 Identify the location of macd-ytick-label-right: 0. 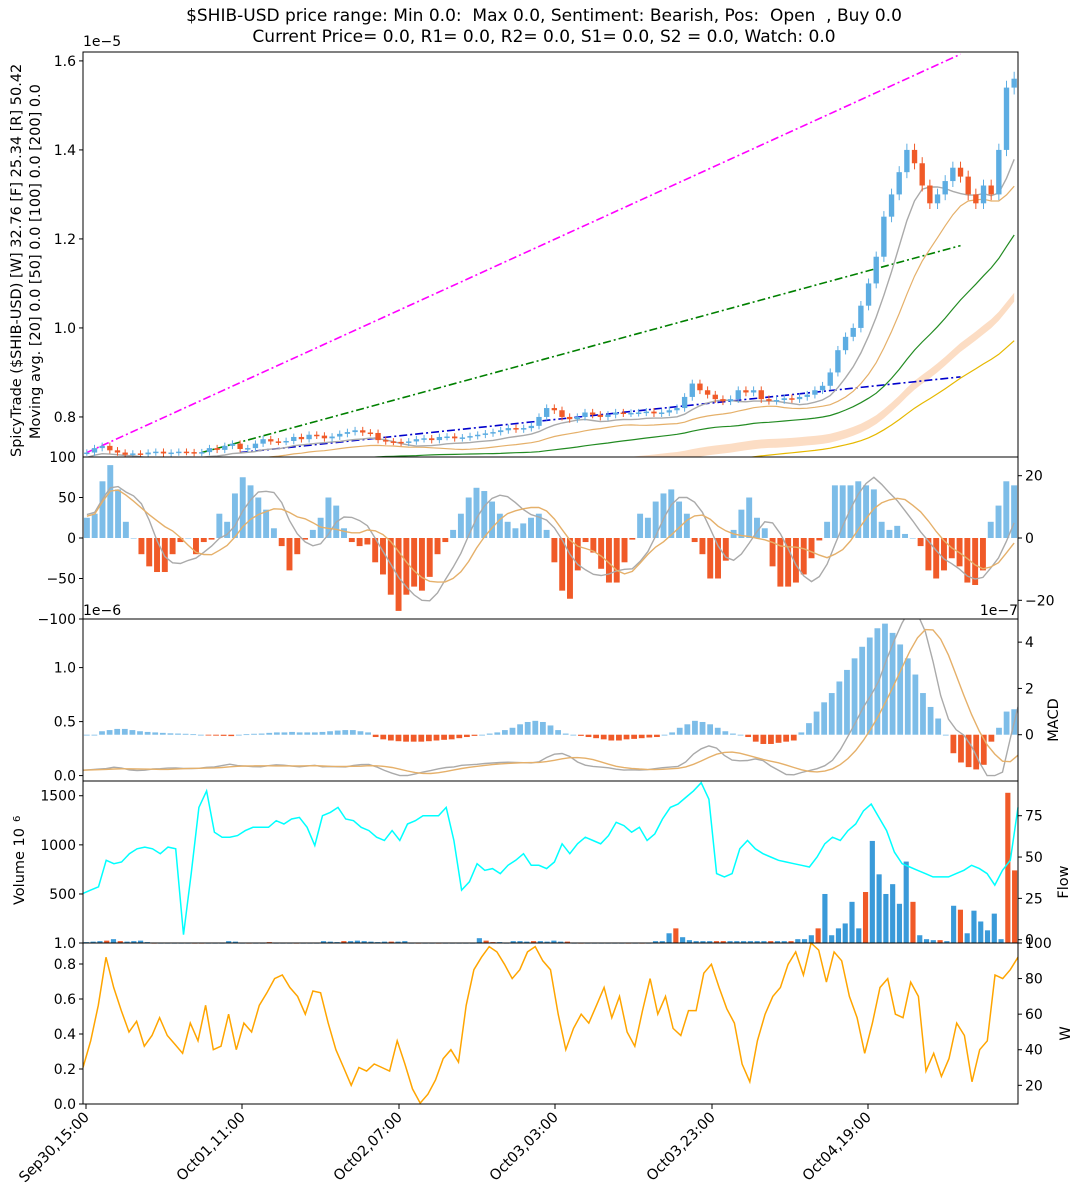
(1029, 736).